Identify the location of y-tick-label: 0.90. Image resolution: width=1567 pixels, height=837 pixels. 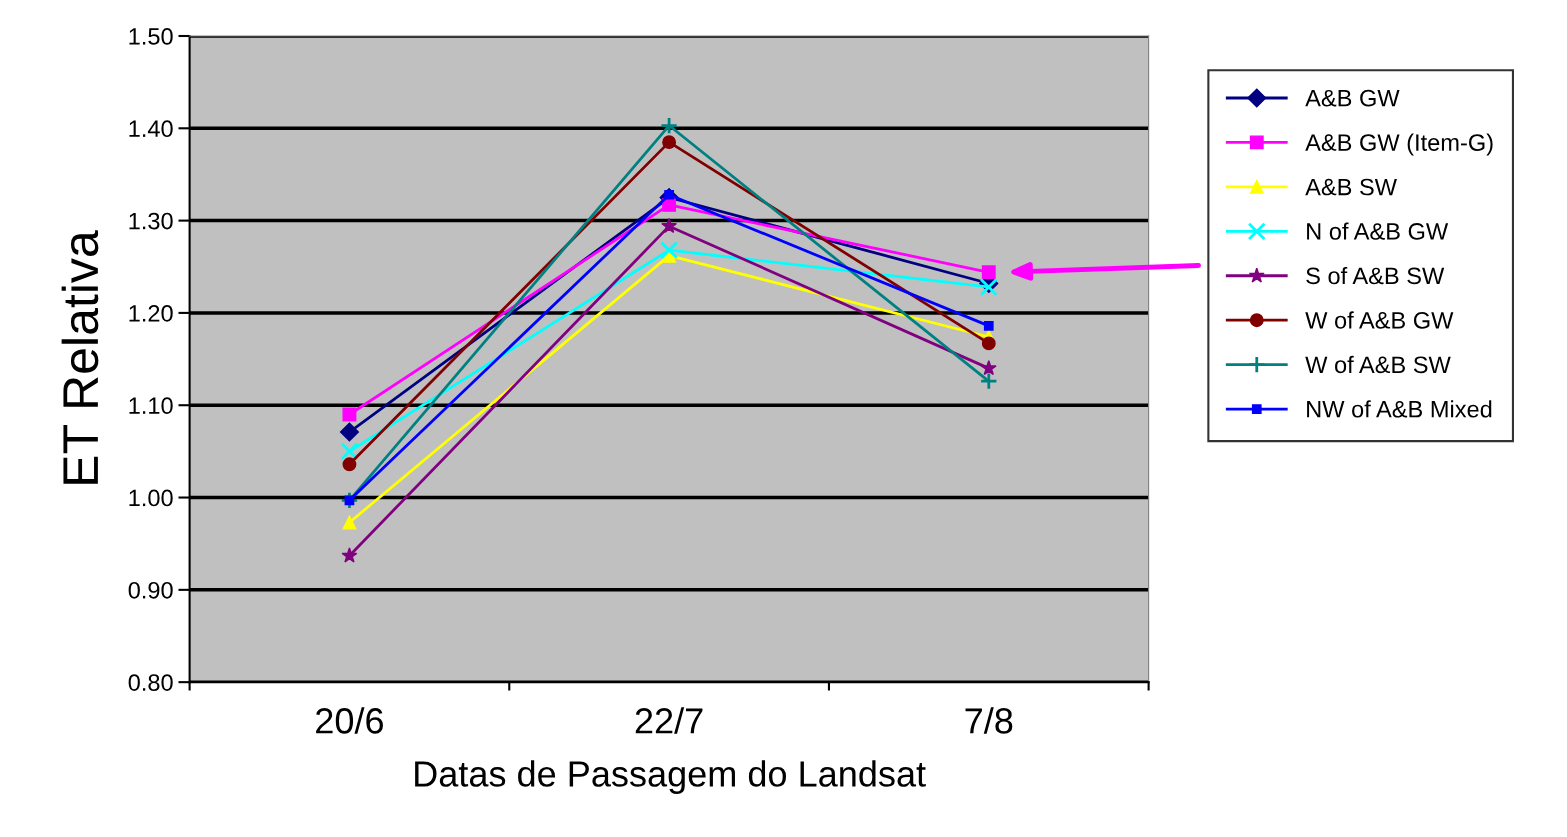
(150, 590).